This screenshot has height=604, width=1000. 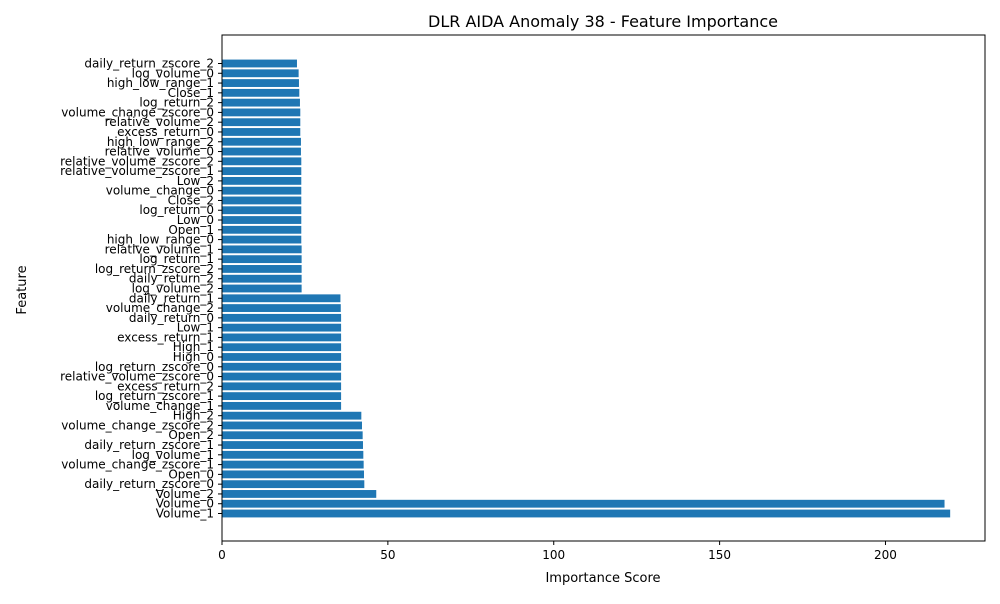 I want to click on x-tick-label: 0, so click(x=222, y=555).